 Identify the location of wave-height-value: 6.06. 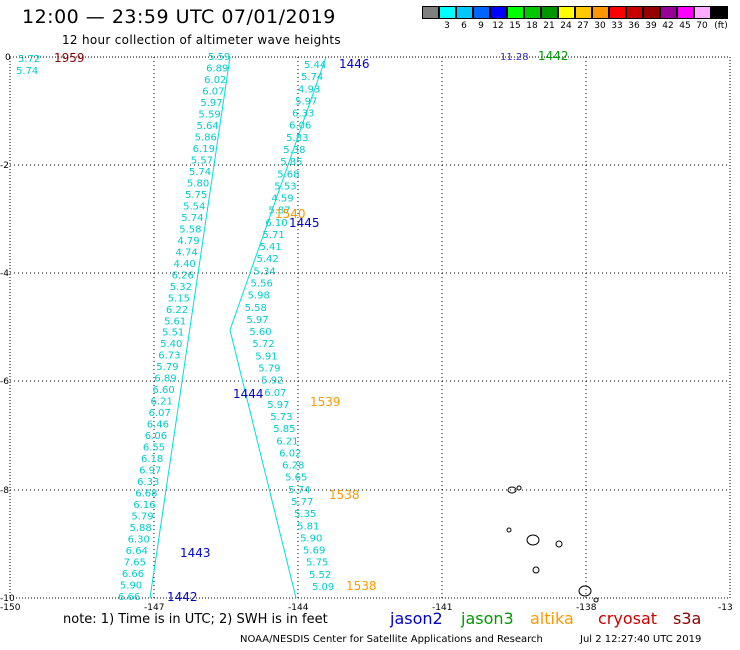
(300, 126).